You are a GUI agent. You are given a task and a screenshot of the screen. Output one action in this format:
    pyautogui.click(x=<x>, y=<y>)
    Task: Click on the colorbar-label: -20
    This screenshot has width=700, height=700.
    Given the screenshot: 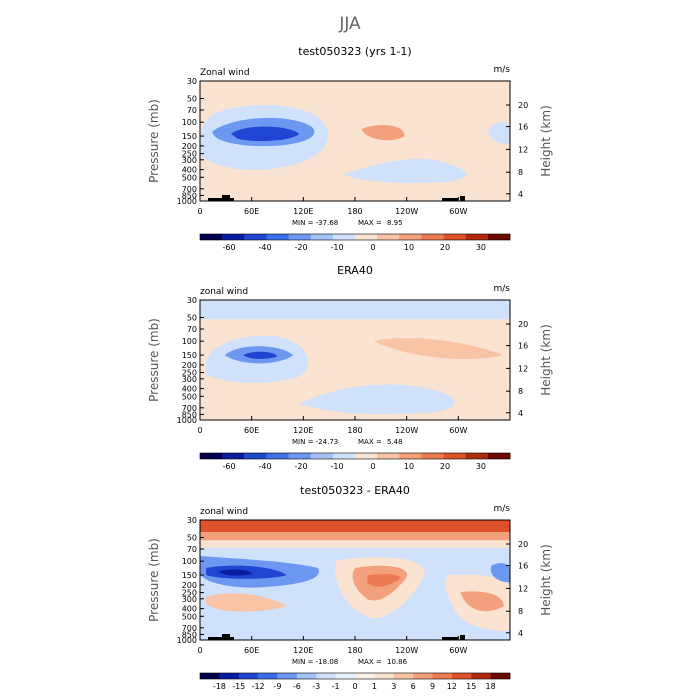 What is the action you would take?
    pyautogui.click(x=300, y=466)
    